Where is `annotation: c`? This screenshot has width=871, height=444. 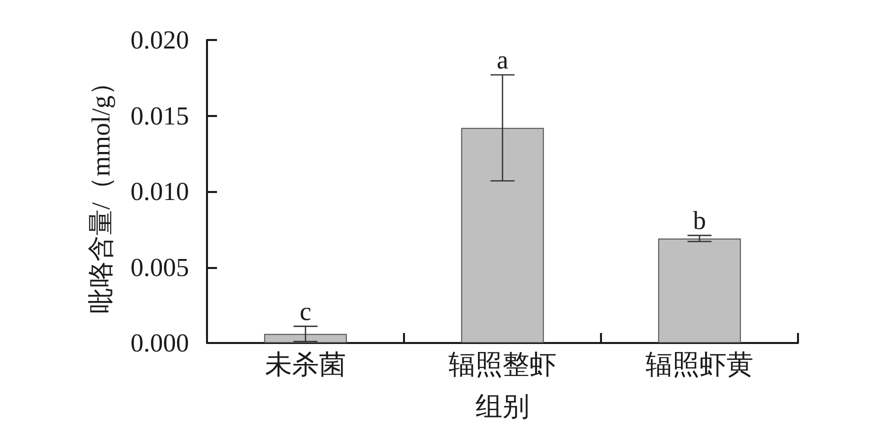
annotation: c is located at coordinates (306, 311).